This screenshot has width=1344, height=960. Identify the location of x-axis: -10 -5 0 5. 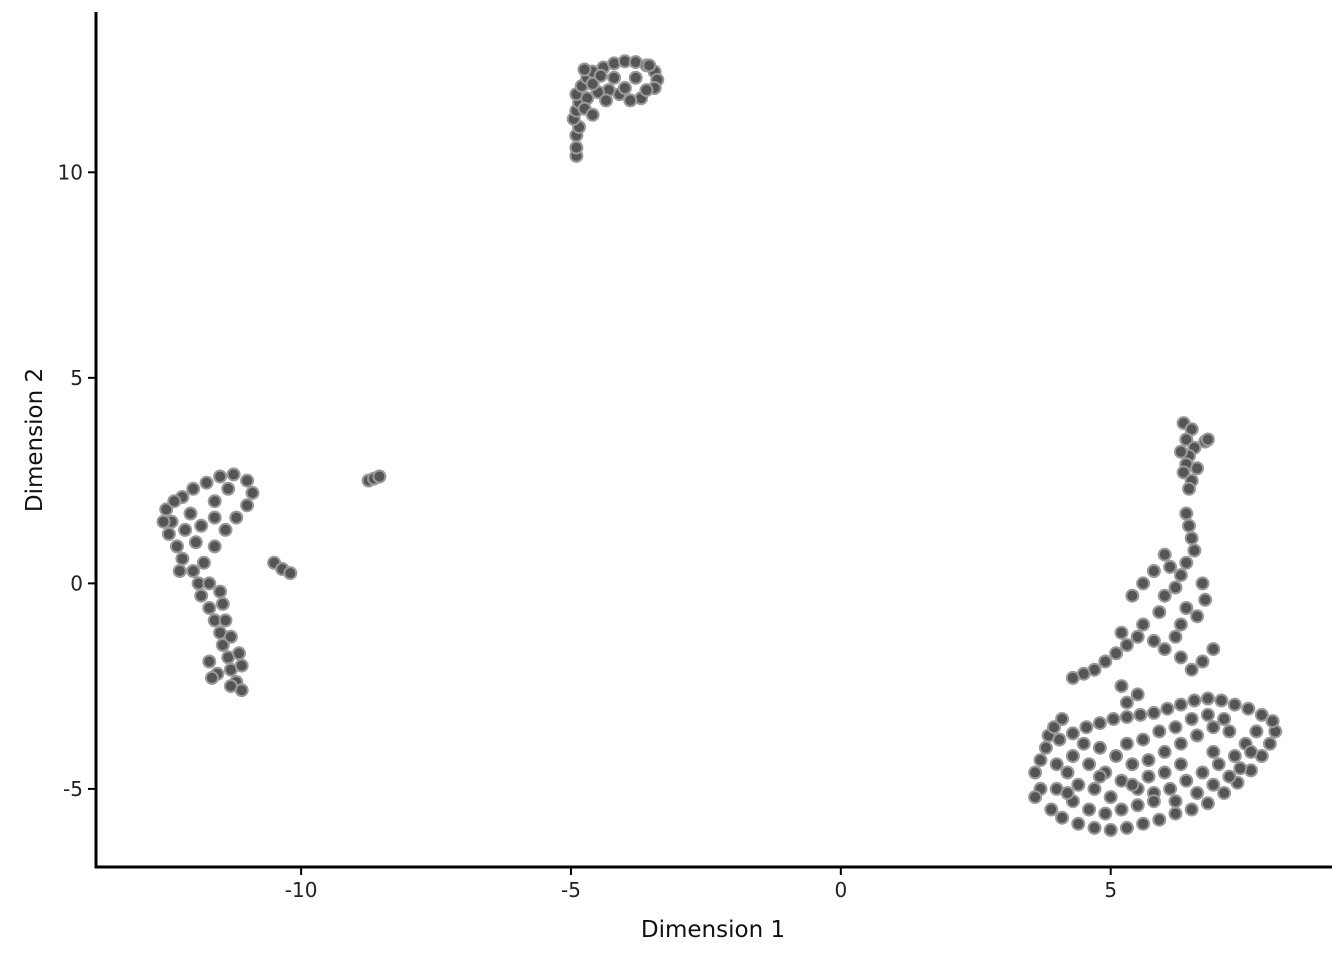
(713, 883).